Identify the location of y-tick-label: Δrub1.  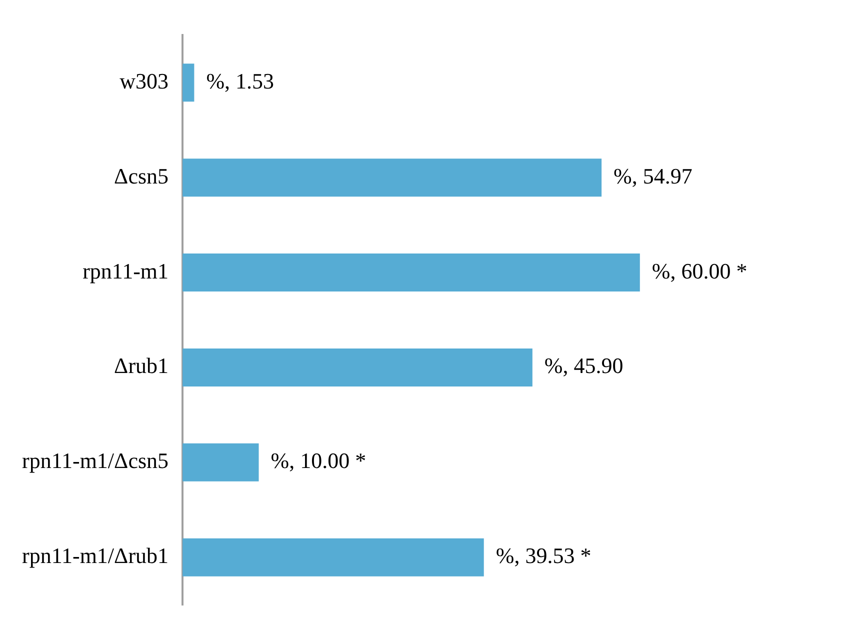
(141, 365).